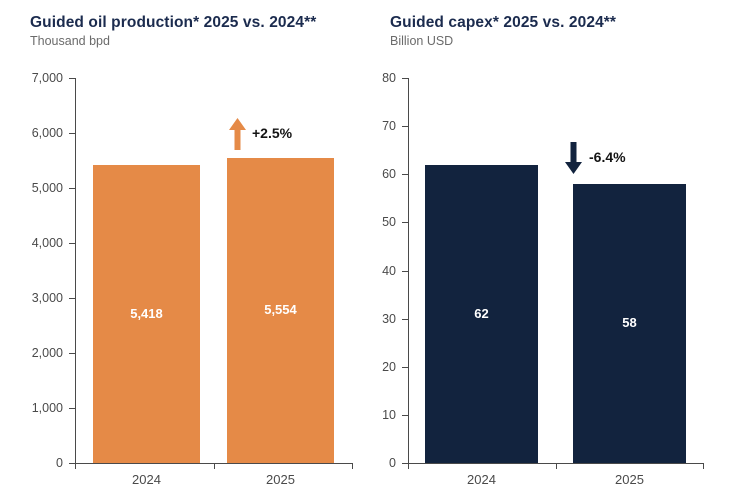  What do you see at coordinates (389, 78) in the screenshot?
I see `y-tick-label: 80` at bounding box center [389, 78].